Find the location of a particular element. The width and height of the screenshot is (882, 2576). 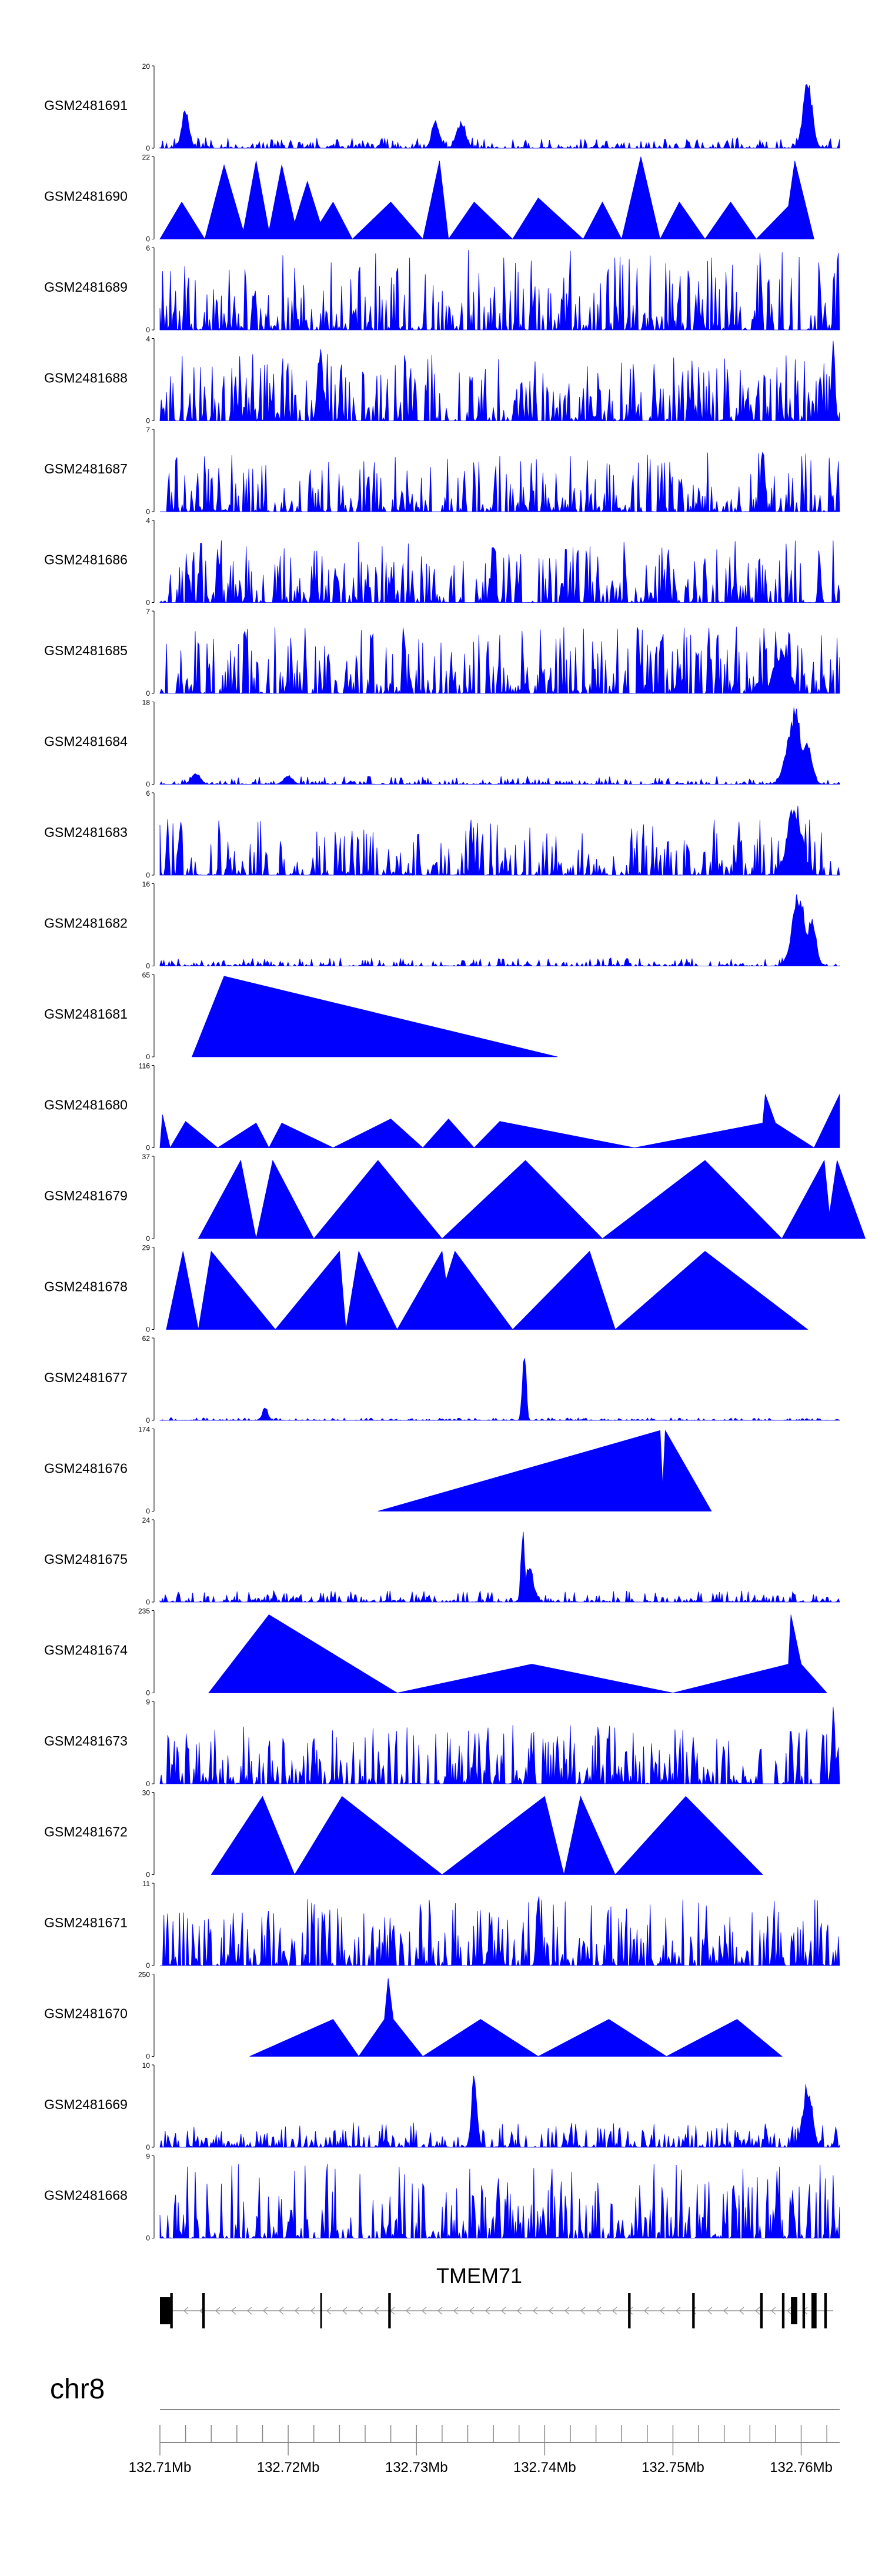

track-GSM2481674: GSM2481674 235 0 is located at coordinates (436, 1652).